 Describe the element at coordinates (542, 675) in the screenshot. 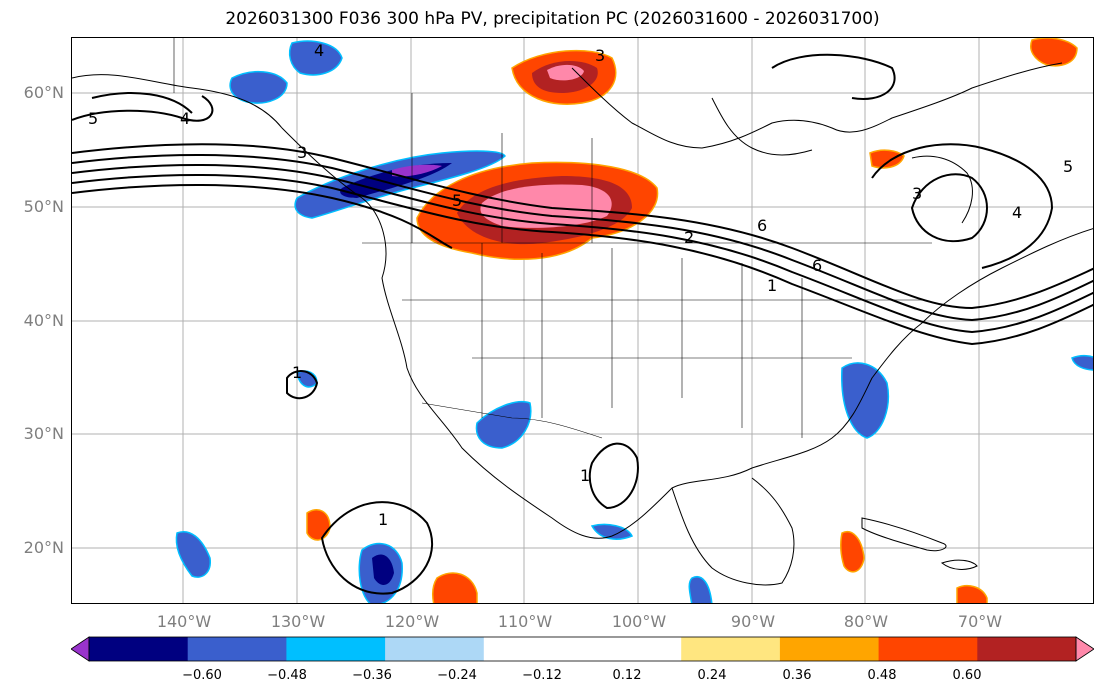

I see `colorbar-tick: −0.12` at that location.